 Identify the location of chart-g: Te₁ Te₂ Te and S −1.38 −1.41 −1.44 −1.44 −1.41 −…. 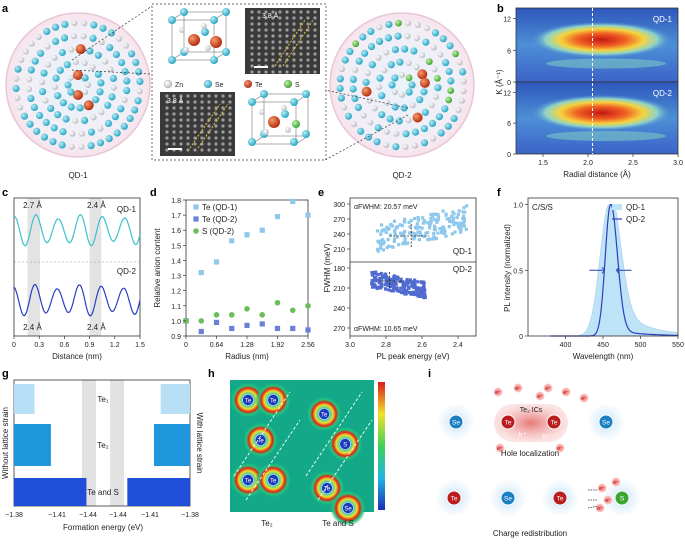
(102, 455).